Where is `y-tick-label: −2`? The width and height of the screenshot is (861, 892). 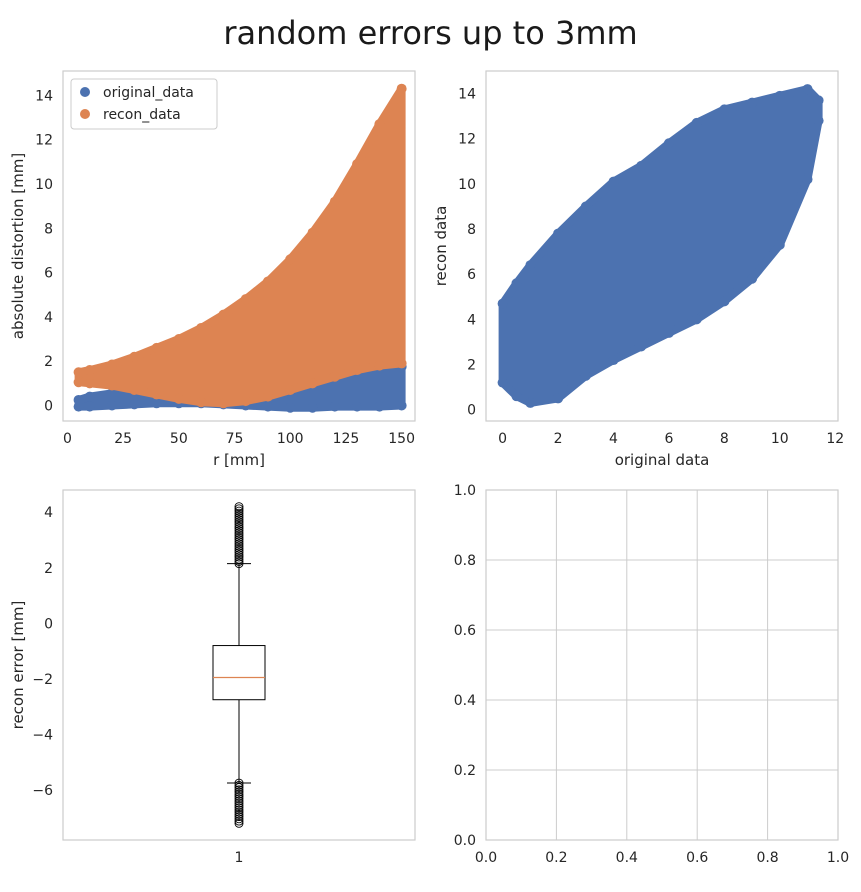
y-tick-label: −2 is located at coordinates (42, 680).